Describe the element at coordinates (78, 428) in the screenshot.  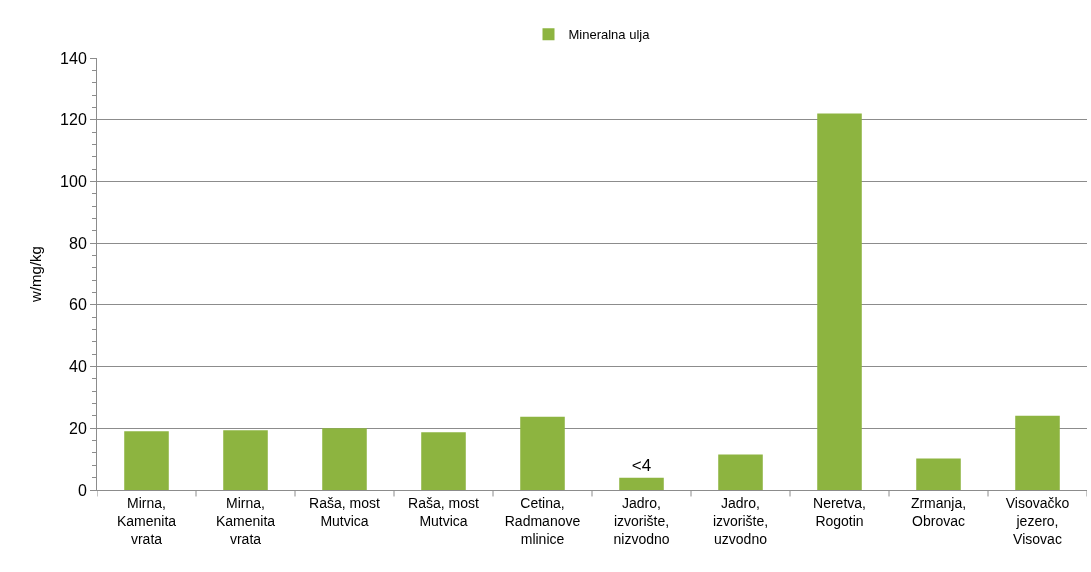
I see `y-tick-label: 20` at that location.